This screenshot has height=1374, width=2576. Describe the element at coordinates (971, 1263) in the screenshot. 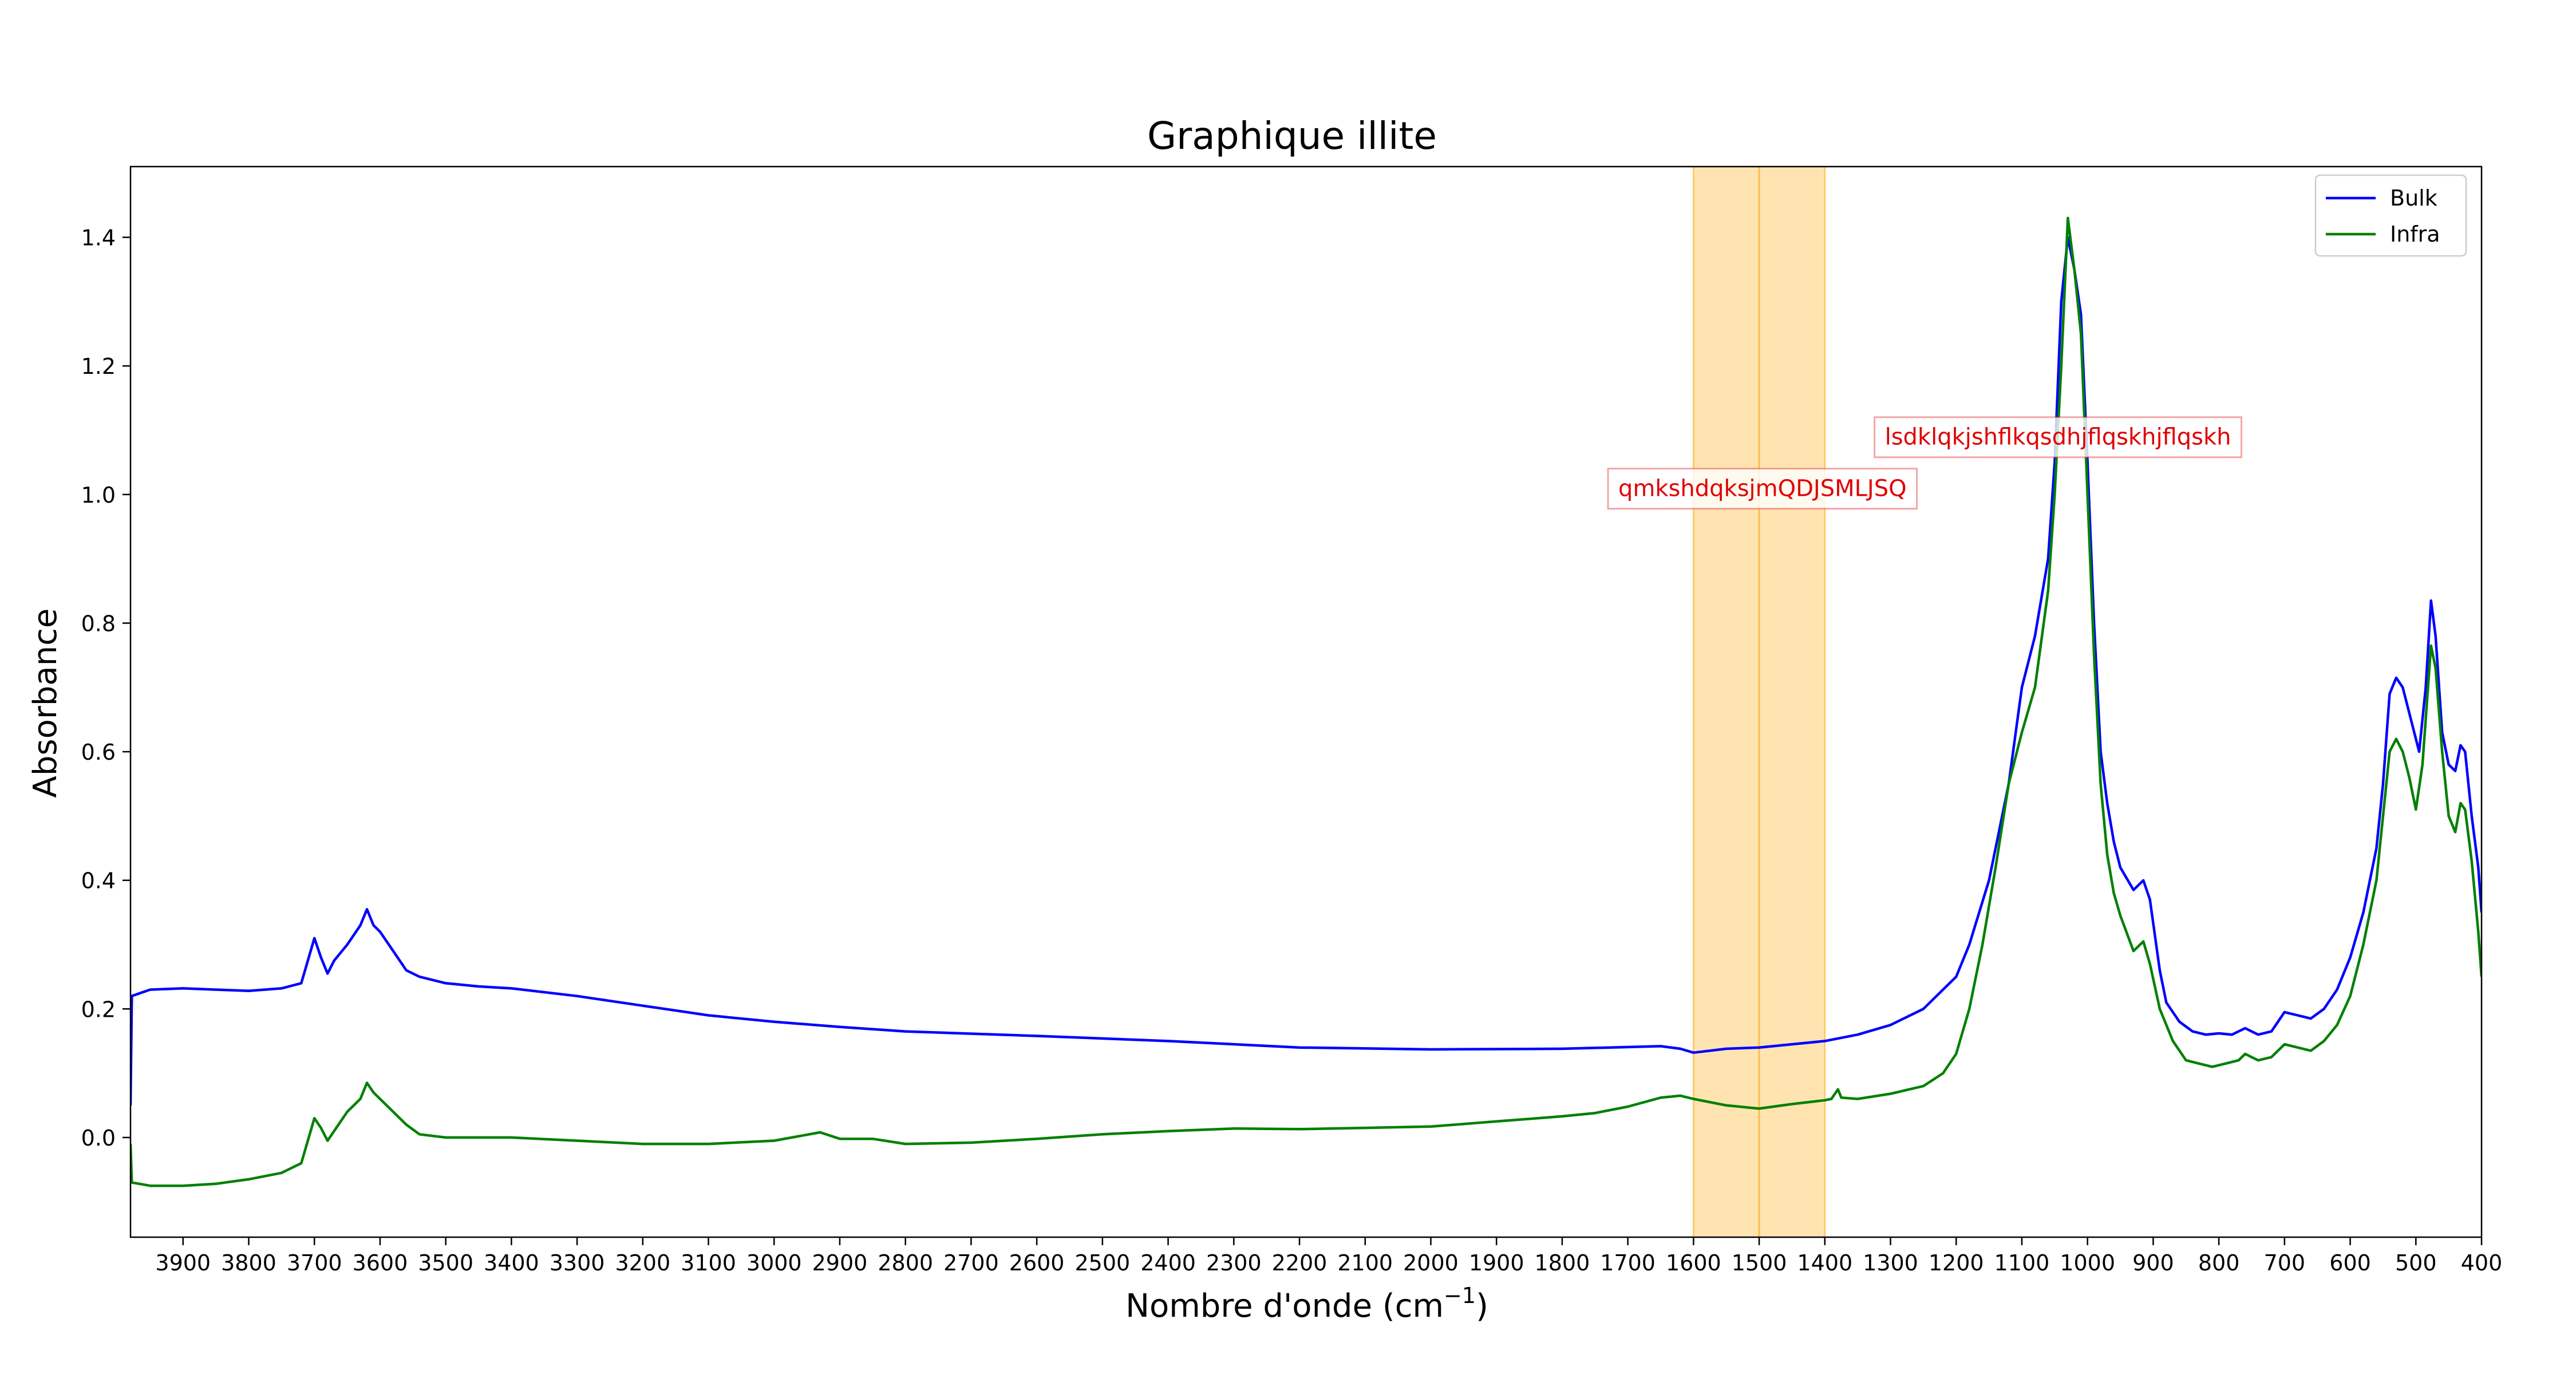

I see `x-tick-label: 2700` at that location.